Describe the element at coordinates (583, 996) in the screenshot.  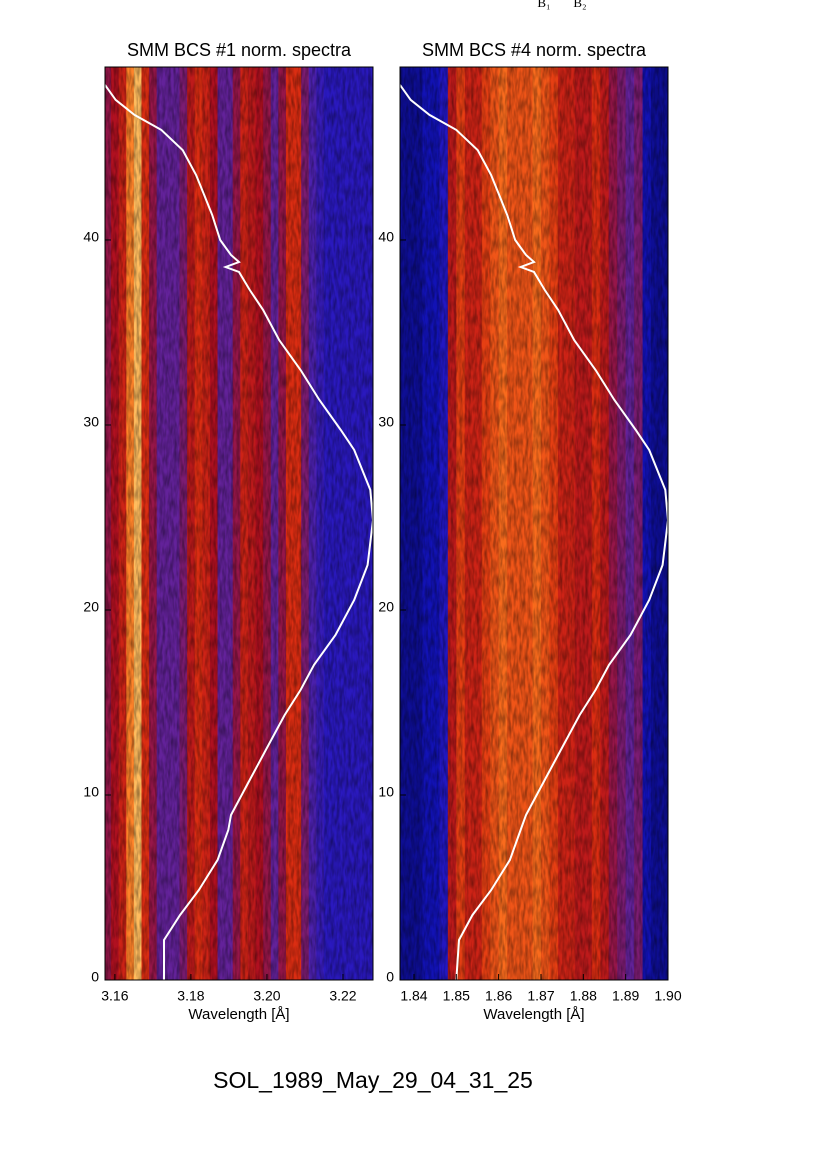
I see `x-tick-label: 1.88` at that location.